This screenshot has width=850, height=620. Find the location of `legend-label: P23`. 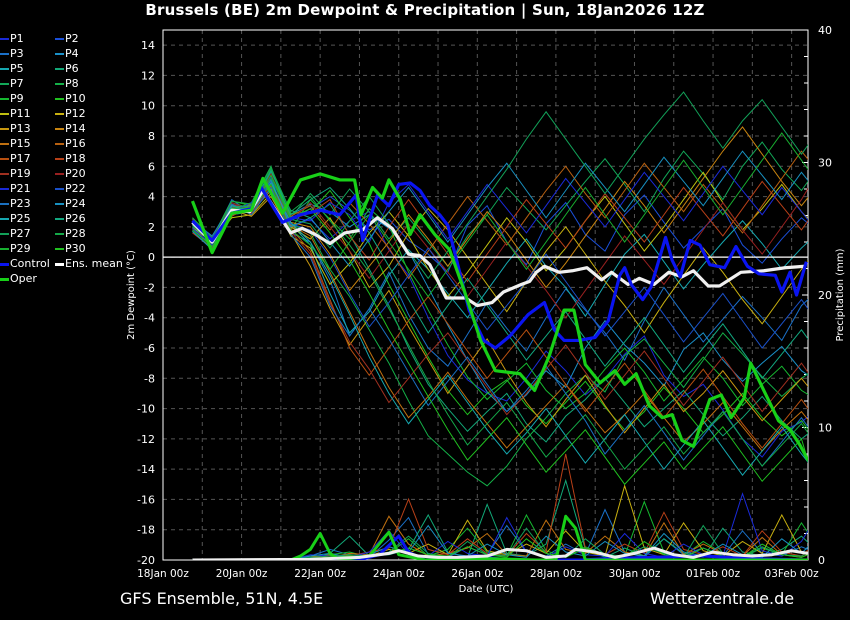

legend-label: P23 is located at coordinates (20, 203).